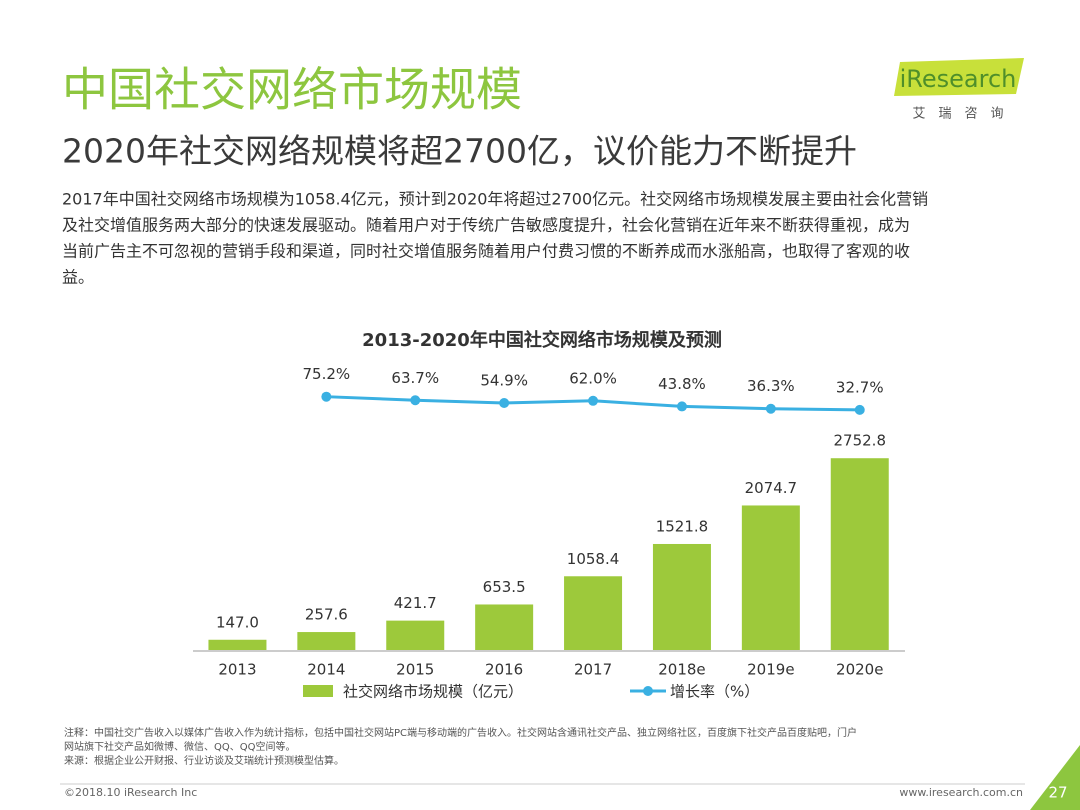  Describe the element at coordinates (459, 151) in the screenshot. I see `slide-subtitle: 2020年社交网络规模将超2700亿，议价能力不断提升` at that location.